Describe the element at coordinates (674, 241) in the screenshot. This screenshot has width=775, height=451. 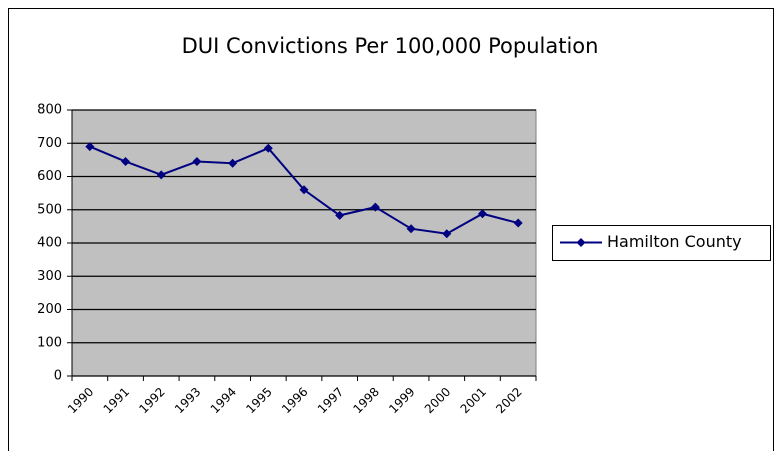
I see `legend-label: Hamilton County` at that location.